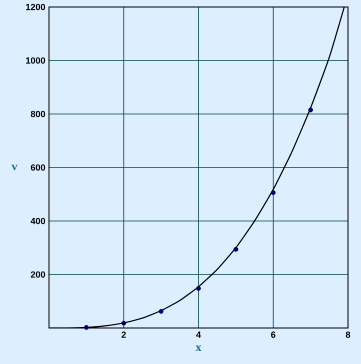 This screenshot has width=361, height=364. Describe the element at coordinates (15, 167) in the screenshot. I see `y-axis-title: v` at that location.